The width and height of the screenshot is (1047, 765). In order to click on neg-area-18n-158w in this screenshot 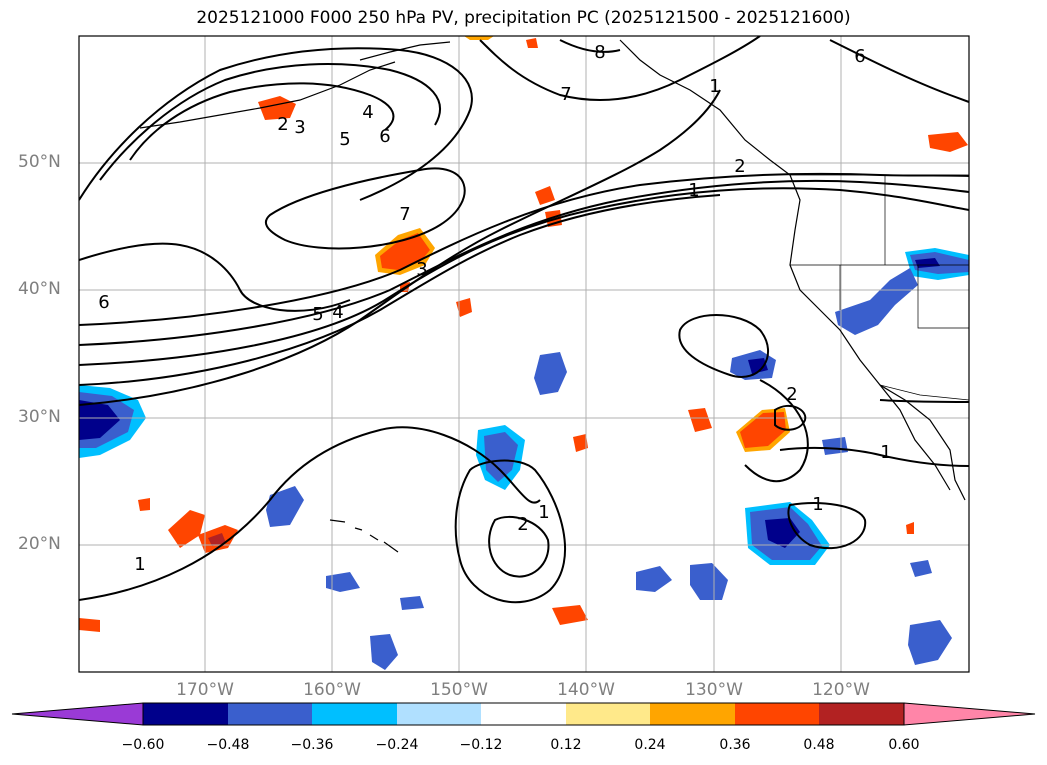, I will do `click(343, 582)`.